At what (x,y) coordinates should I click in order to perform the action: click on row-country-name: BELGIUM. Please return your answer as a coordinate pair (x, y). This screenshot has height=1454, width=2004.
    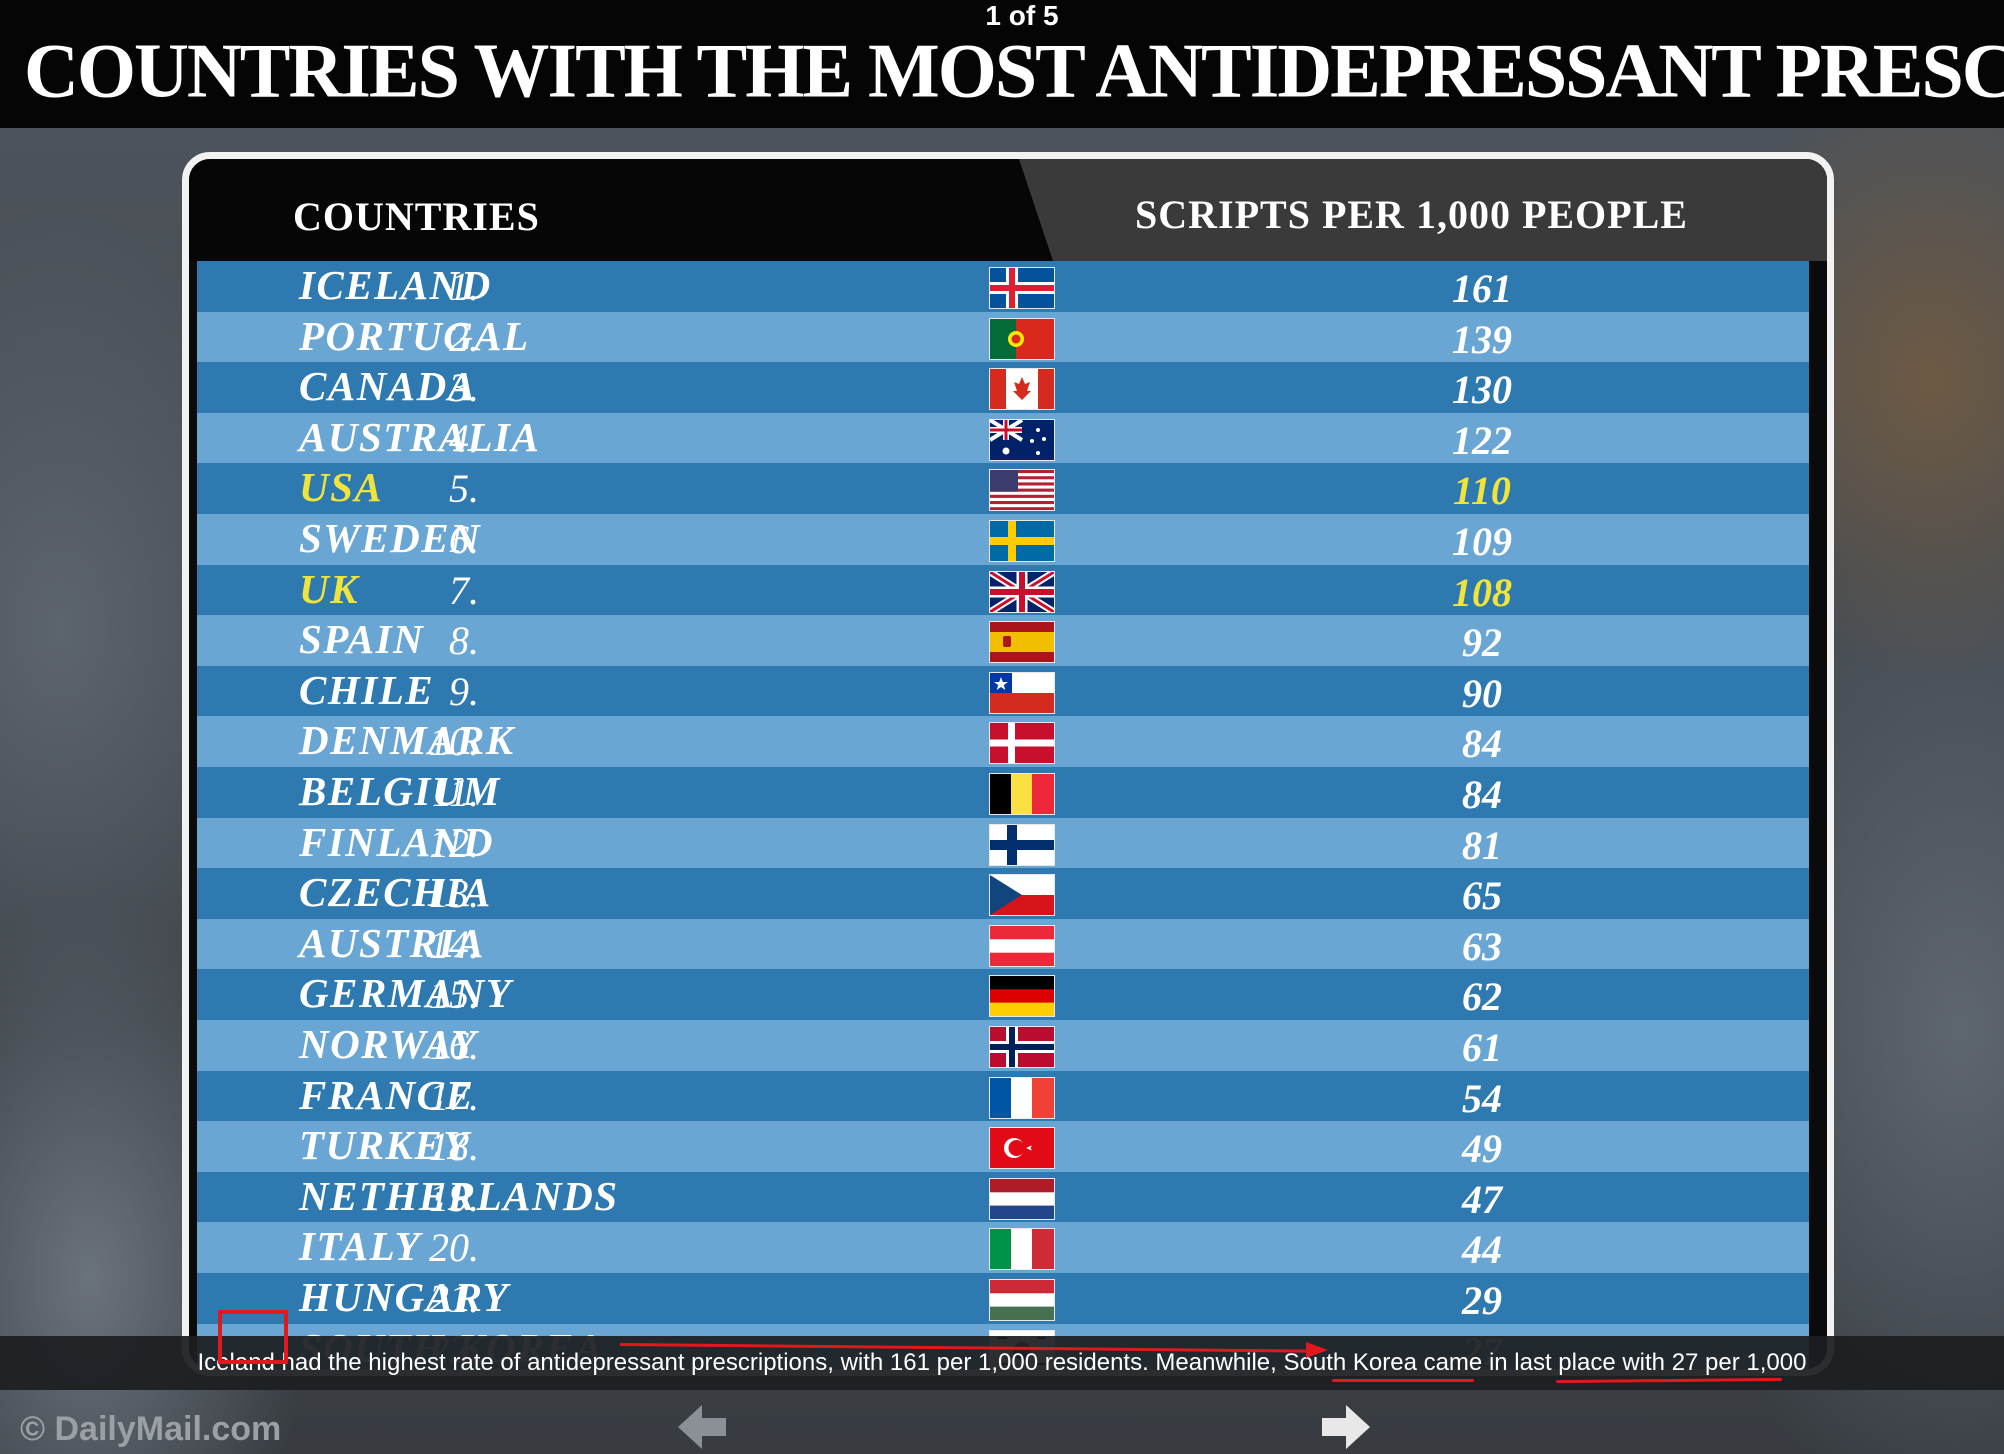
    Looking at the image, I should click on (400, 791).